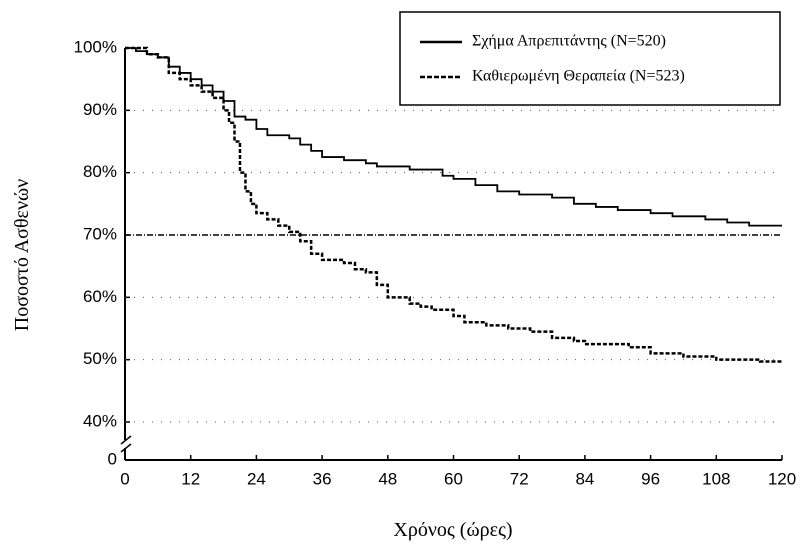 The width and height of the screenshot is (804, 554). What do you see at coordinates (452, 530) in the screenshot?
I see `x-axis-label: Χρόνος (ώρες)` at bounding box center [452, 530].